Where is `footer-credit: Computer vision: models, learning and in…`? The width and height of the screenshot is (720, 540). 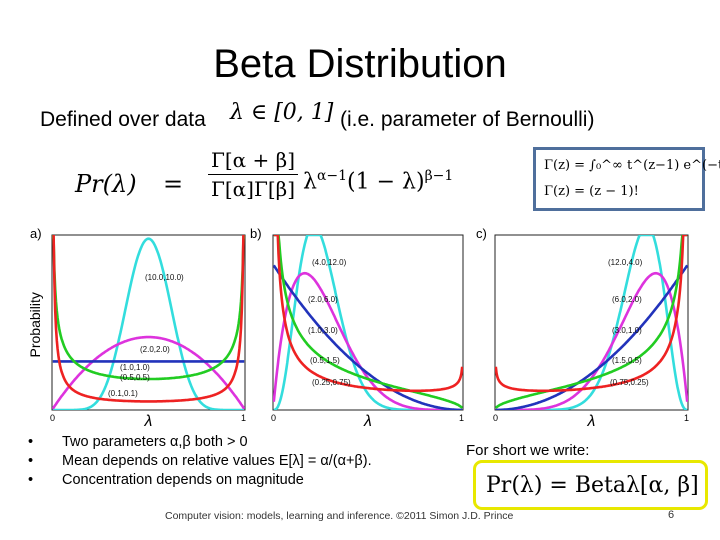
footer-credit: Computer vision: models, learning and in… is located at coordinates (339, 516).